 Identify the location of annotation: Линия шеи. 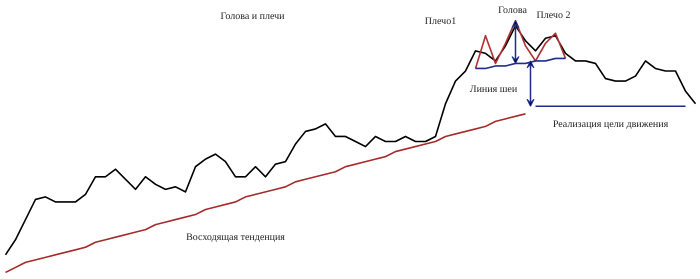
(494, 90).